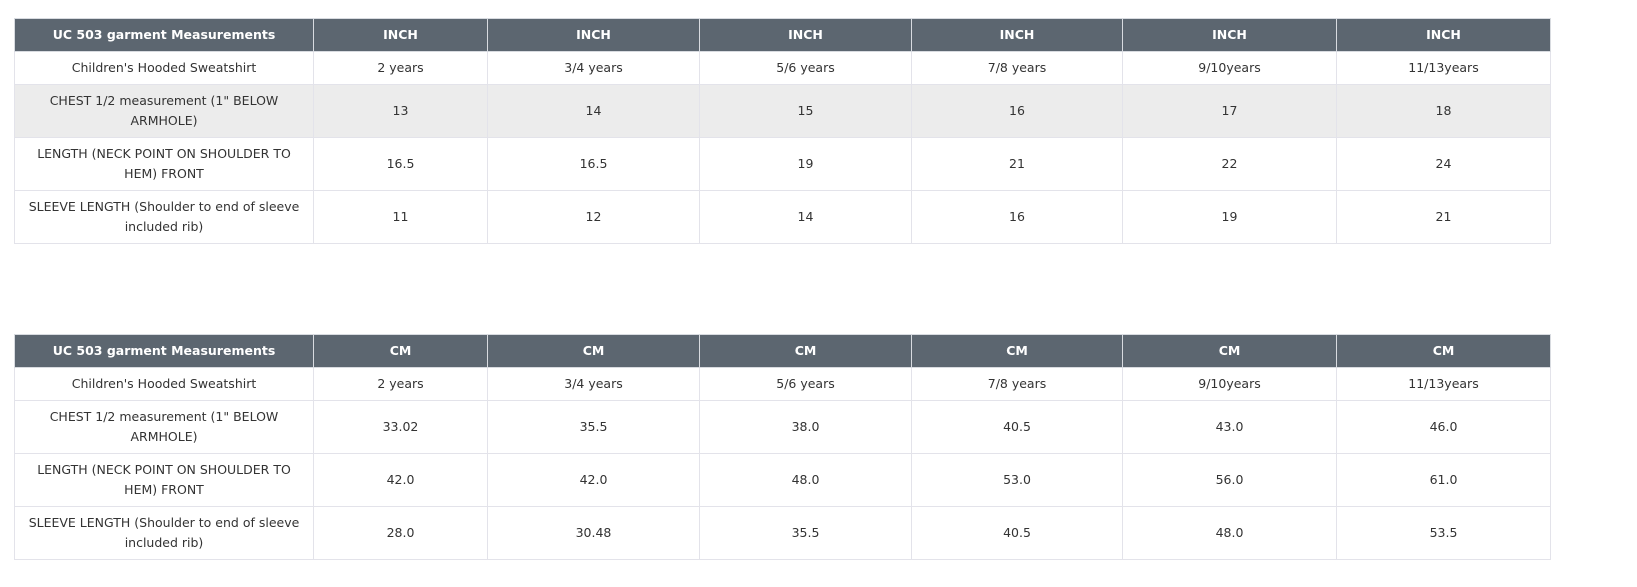  I want to click on value-cell: 53.5, so click(1443, 533).